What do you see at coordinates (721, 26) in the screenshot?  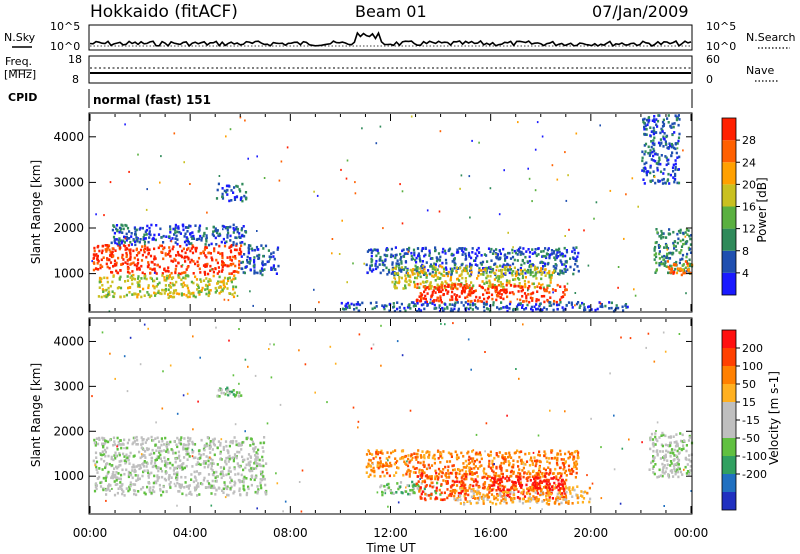 I see `nsky-tick-top-right: 10^5` at bounding box center [721, 26].